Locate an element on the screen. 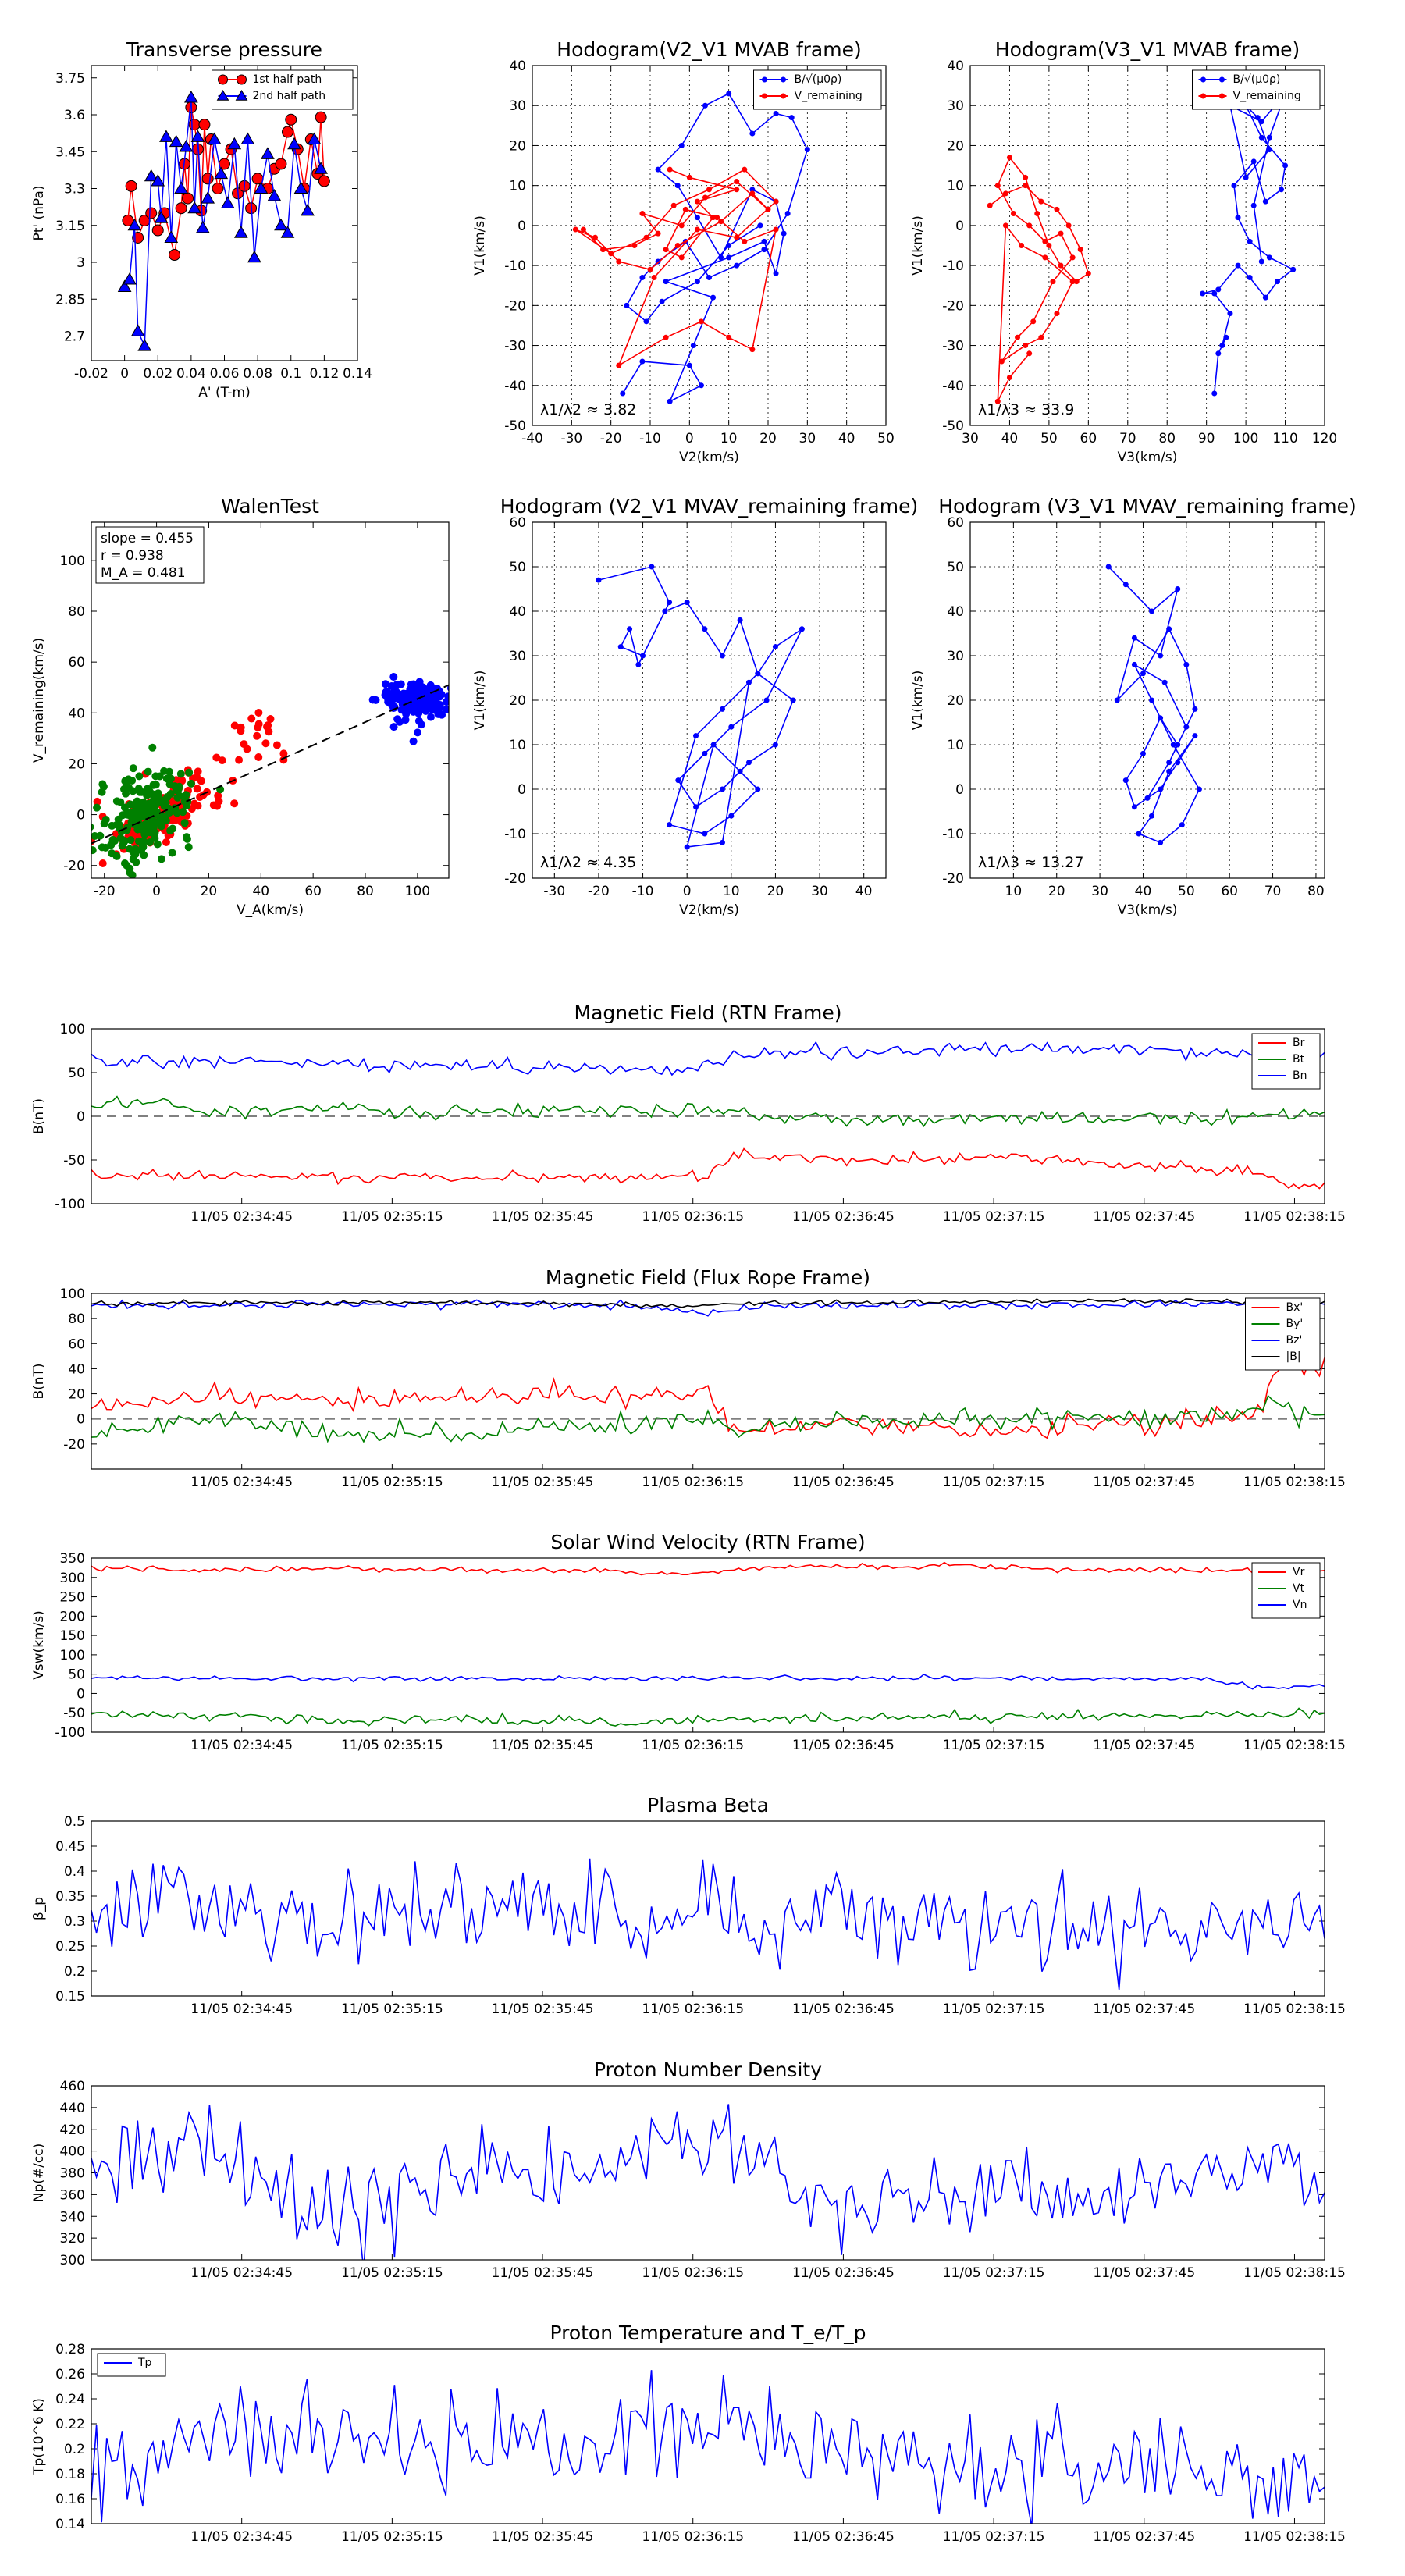 This screenshot has width=1405, height=2576. time-tick-label: 11/05 02:37:45 is located at coordinates (1144, 2537).